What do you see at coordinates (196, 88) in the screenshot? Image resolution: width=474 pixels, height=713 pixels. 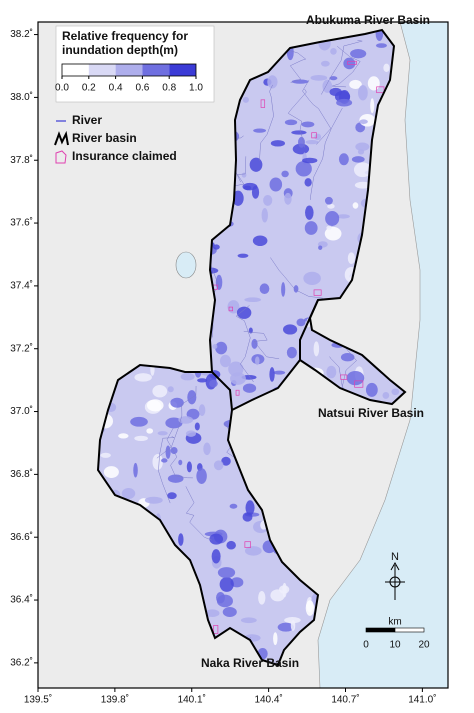 I see `colorbar-tick-label: 1.0` at bounding box center [196, 88].